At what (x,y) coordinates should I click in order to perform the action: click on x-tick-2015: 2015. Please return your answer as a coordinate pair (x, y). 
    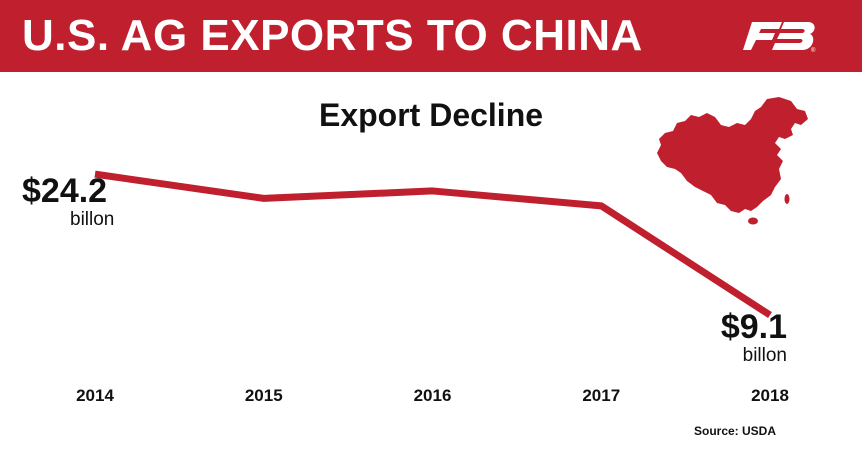
    Looking at the image, I should click on (264, 395).